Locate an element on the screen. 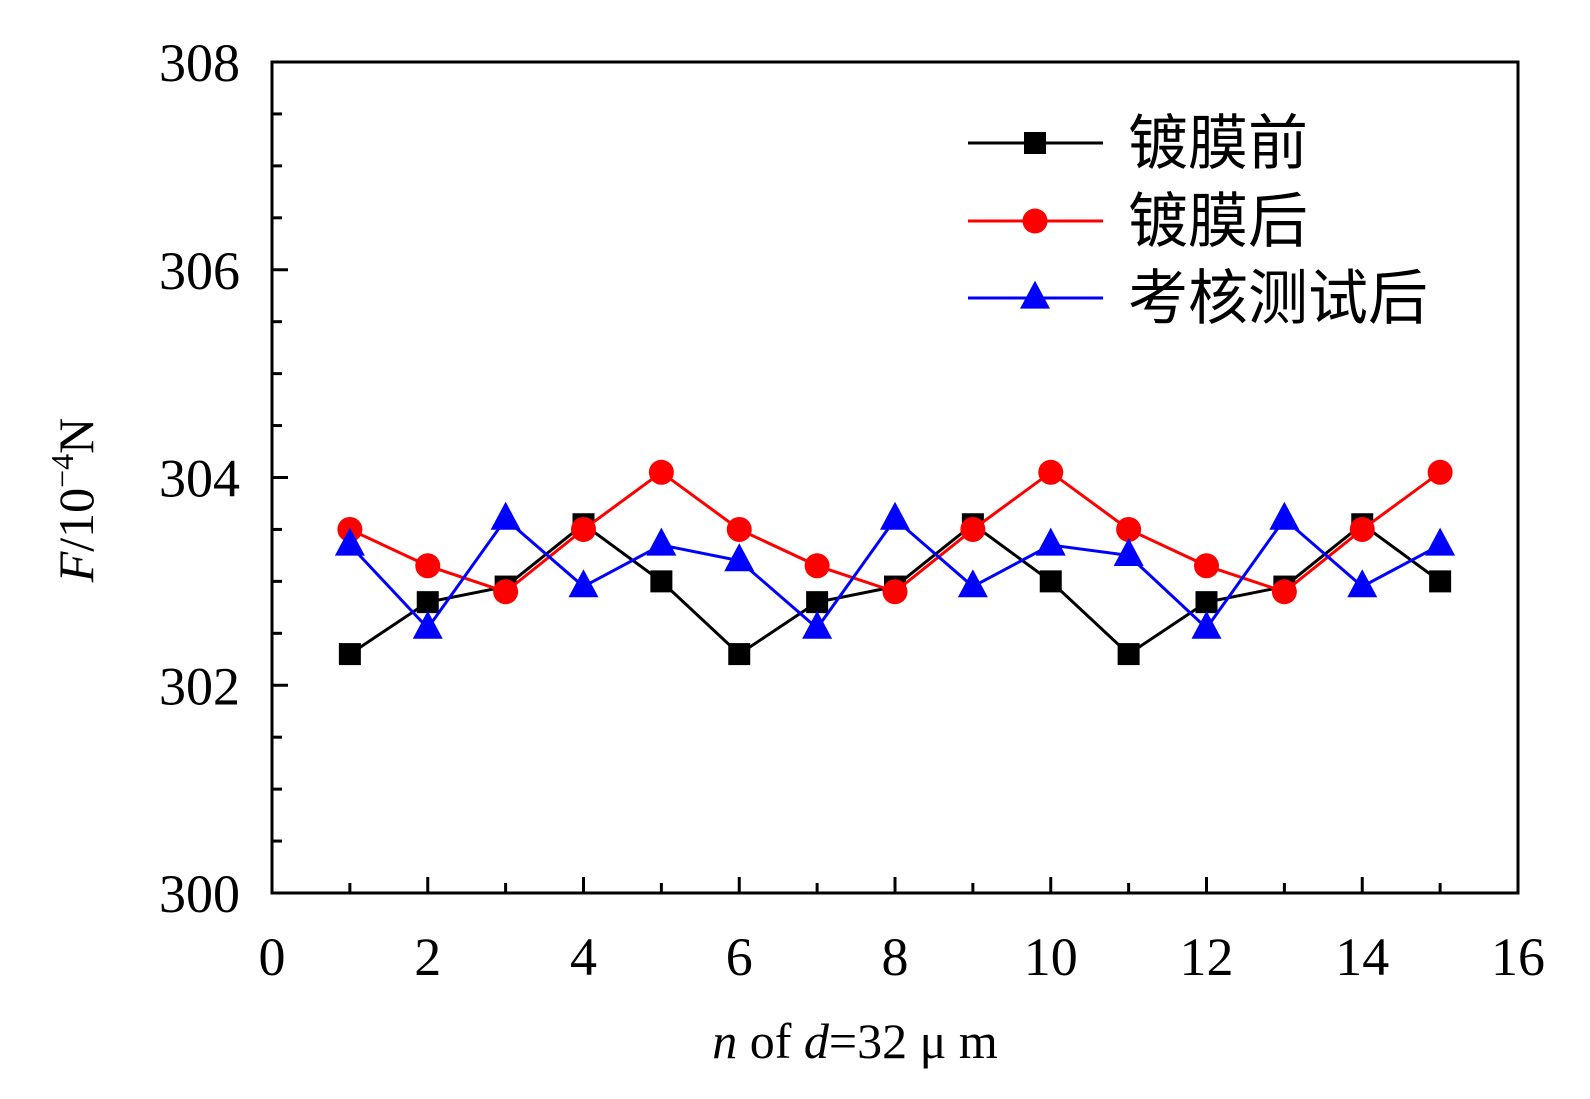 Image resolution: width=1590 pixels, height=1099 pixels. x-tick-label: 4 is located at coordinates (583, 957).